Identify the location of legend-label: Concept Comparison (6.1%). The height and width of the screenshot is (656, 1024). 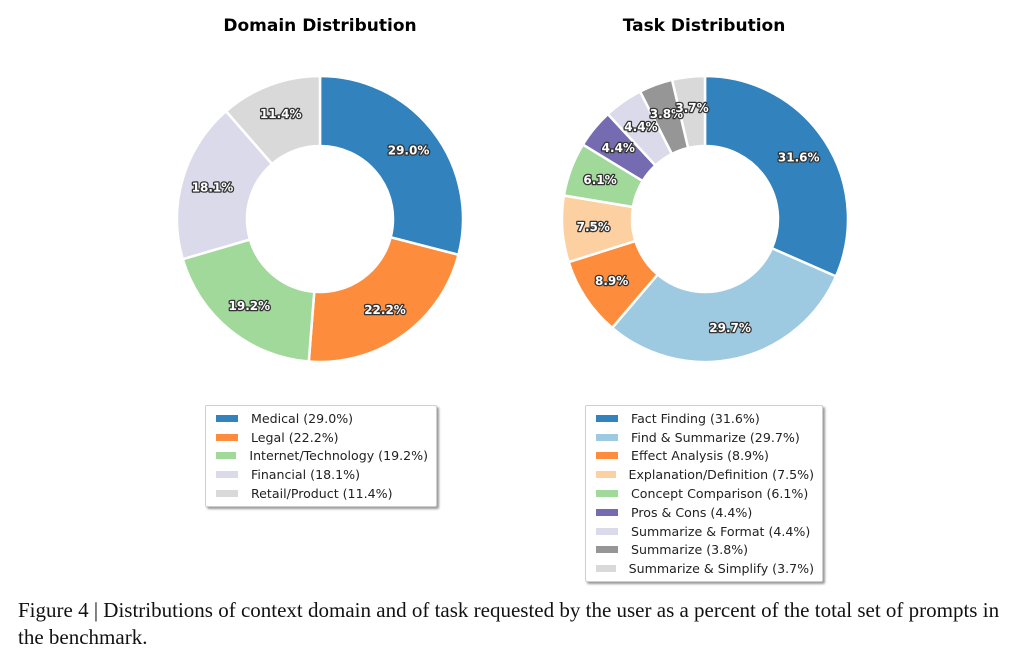
(720, 494).